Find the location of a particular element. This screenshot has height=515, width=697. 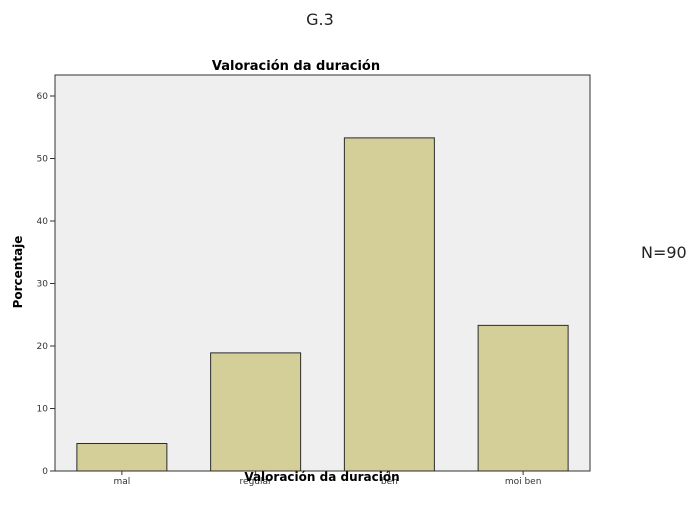

x-axis-title: Valoración da duración is located at coordinates (321, 477).